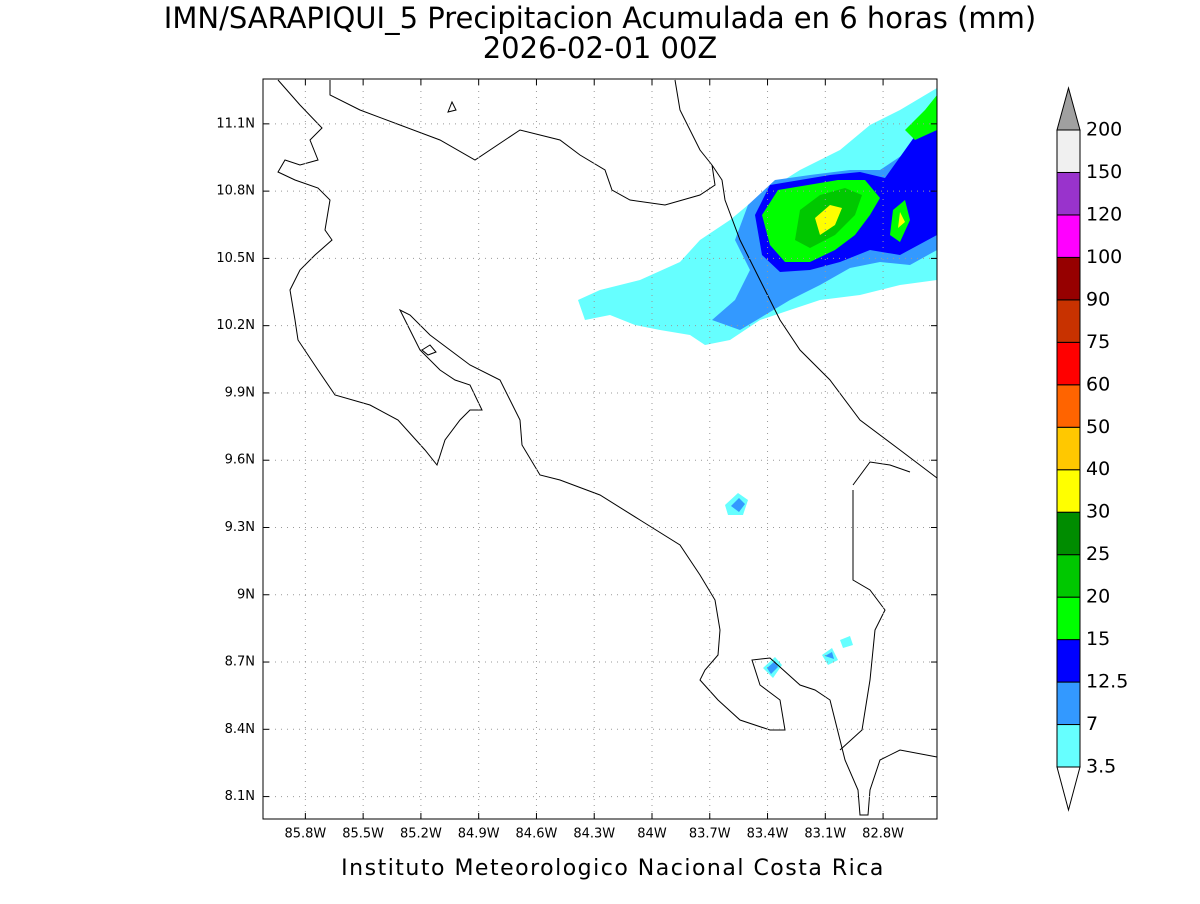  I want to click on colorbar-label: 3.5, so click(1101, 767).